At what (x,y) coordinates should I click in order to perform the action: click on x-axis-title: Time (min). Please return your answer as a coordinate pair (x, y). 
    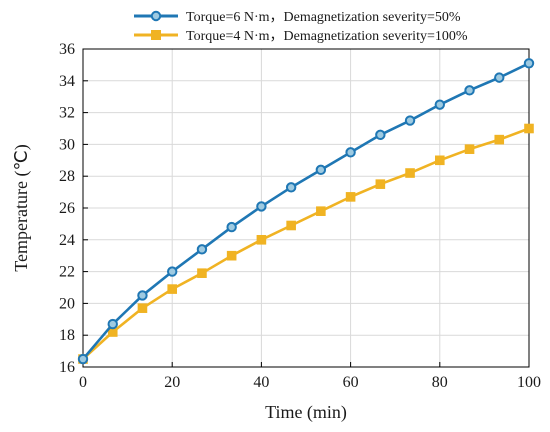
    Looking at the image, I should click on (306, 412).